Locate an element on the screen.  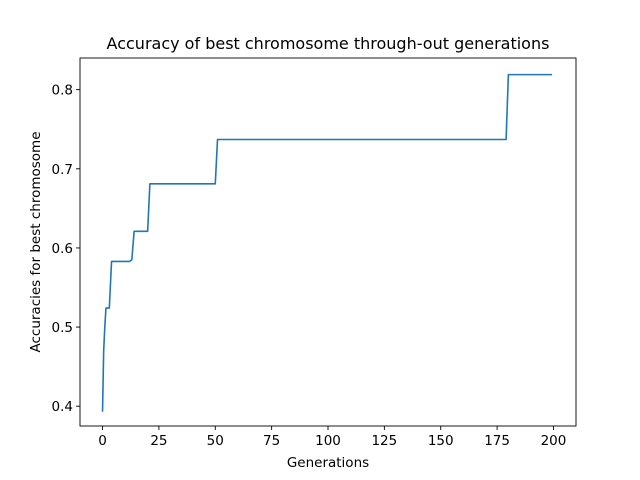
y-tick-label: 0.7 is located at coordinates (62, 170).